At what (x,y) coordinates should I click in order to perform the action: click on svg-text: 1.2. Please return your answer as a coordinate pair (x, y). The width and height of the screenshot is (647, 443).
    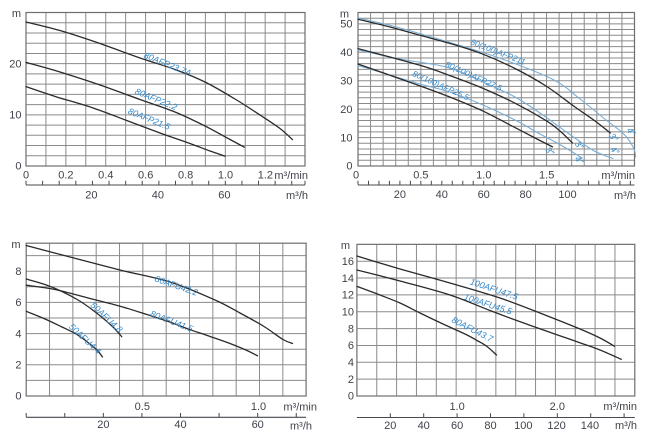
    Looking at the image, I should click on (265, 176).